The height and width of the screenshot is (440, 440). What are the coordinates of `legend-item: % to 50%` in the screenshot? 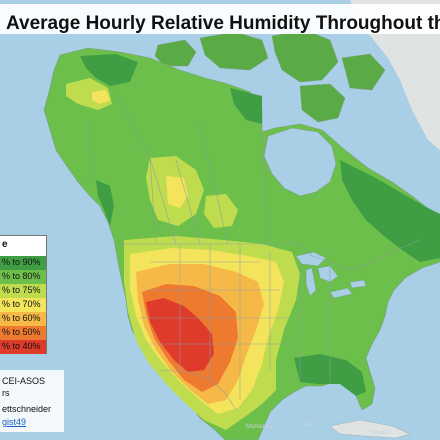 It's located at (23, 333).